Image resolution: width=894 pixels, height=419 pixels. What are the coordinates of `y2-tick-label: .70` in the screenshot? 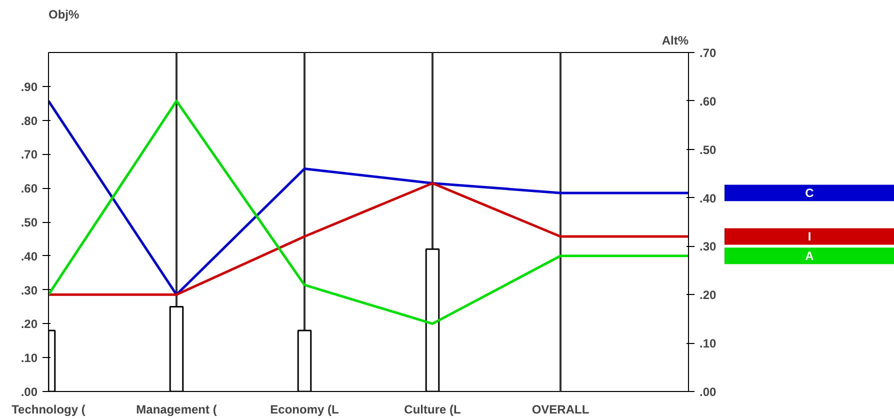 It's located at (708, 53).